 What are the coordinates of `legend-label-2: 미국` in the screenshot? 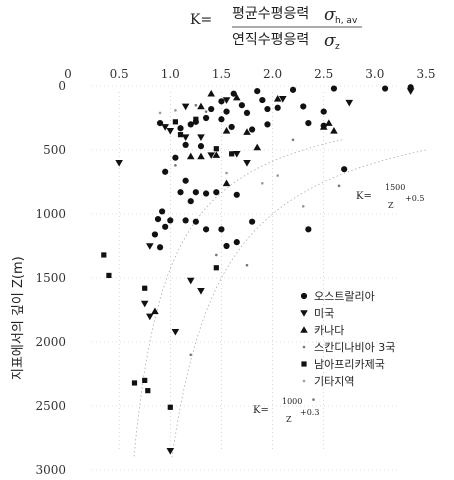 It's located at (324, 313).